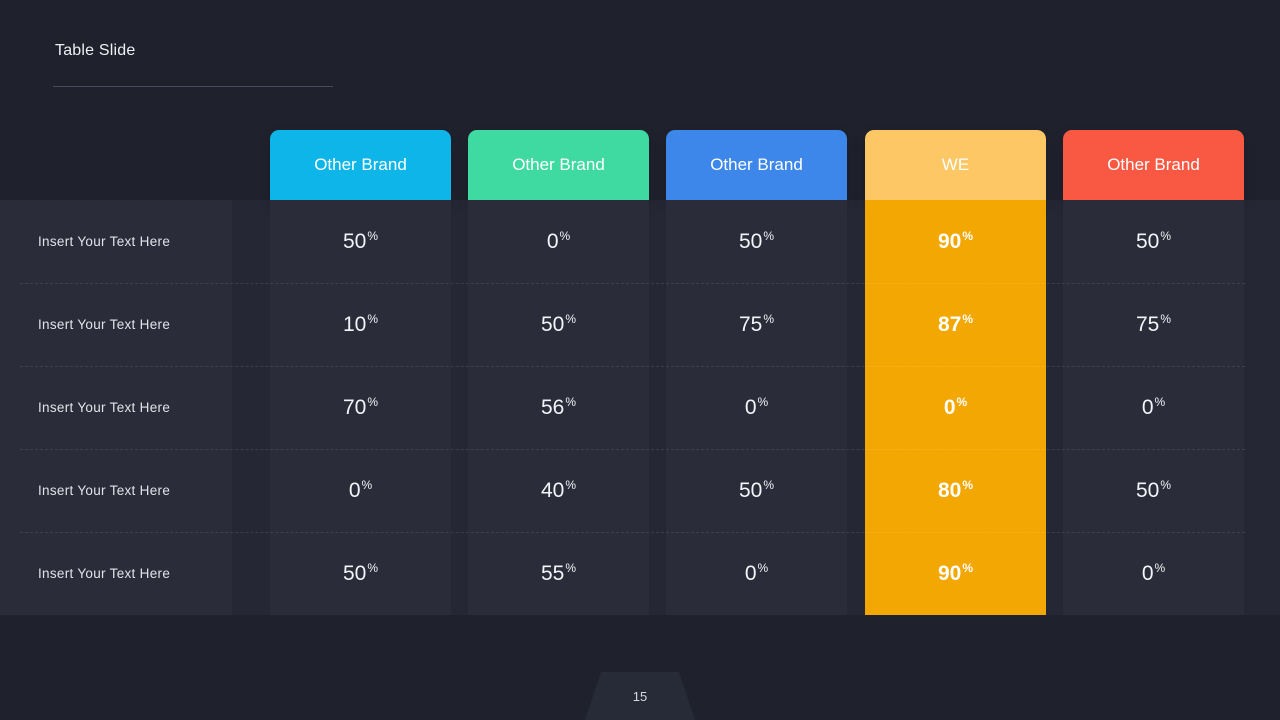 The height and width of the screenshot is (720, 1280). What do you see at coordinates (360, 323) in the screenshot?
I see `table-cell: 10%` at bounding box center [360, 323].